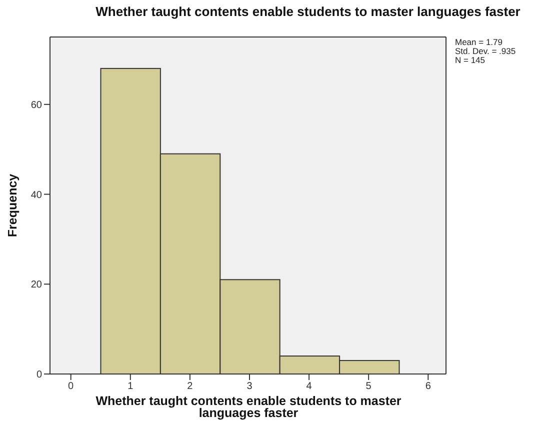 This screenshot has height=428, width=550. I want to click on x-tick-label: 4, so click(309, 386).